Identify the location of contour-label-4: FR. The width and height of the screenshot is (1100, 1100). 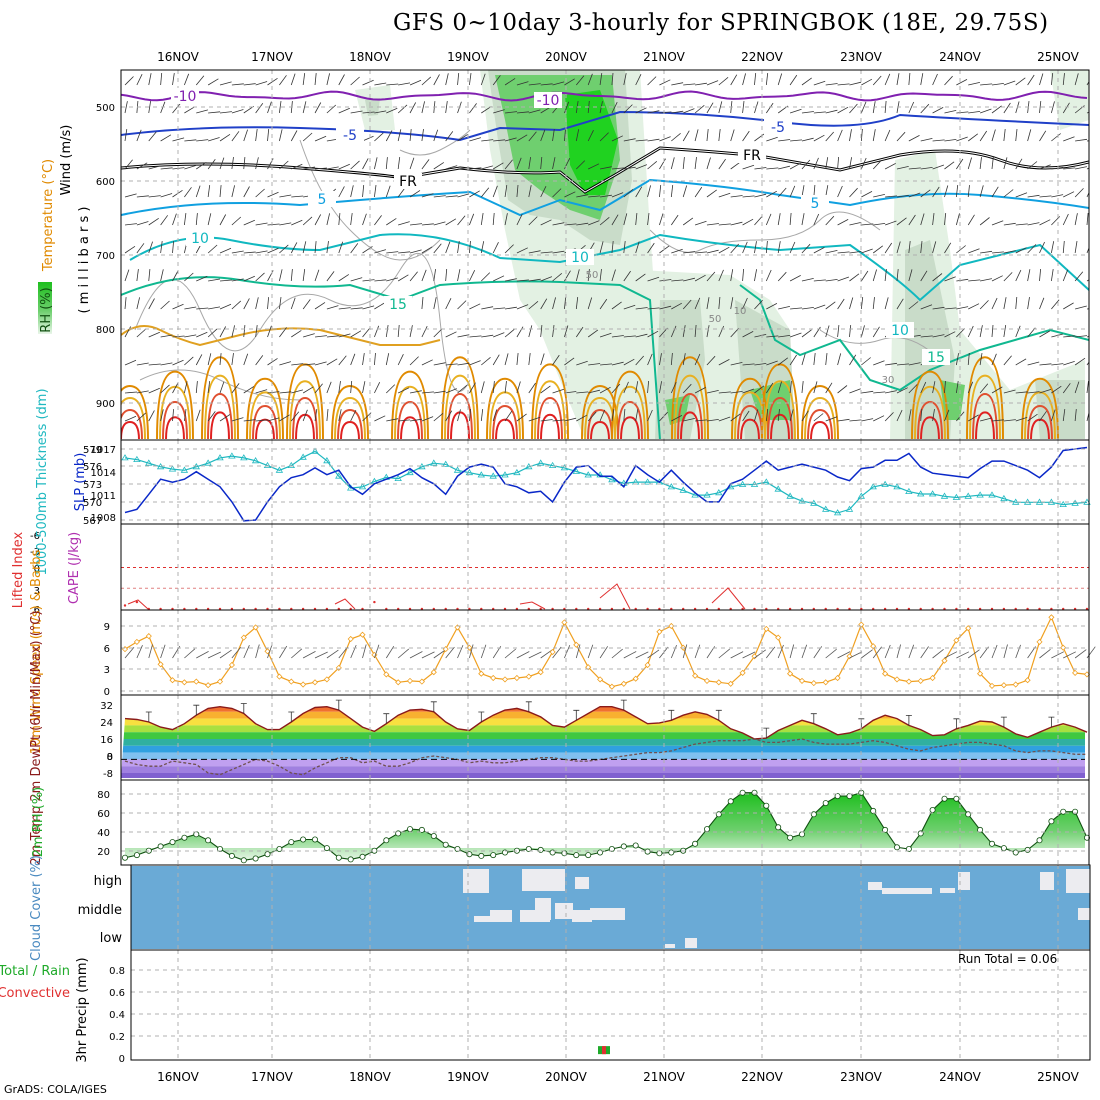
(408, 182).